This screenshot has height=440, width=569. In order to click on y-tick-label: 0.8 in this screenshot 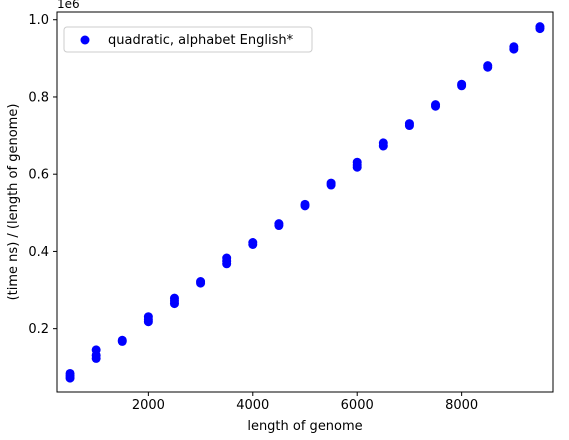, I will do `click(38, 97)`.